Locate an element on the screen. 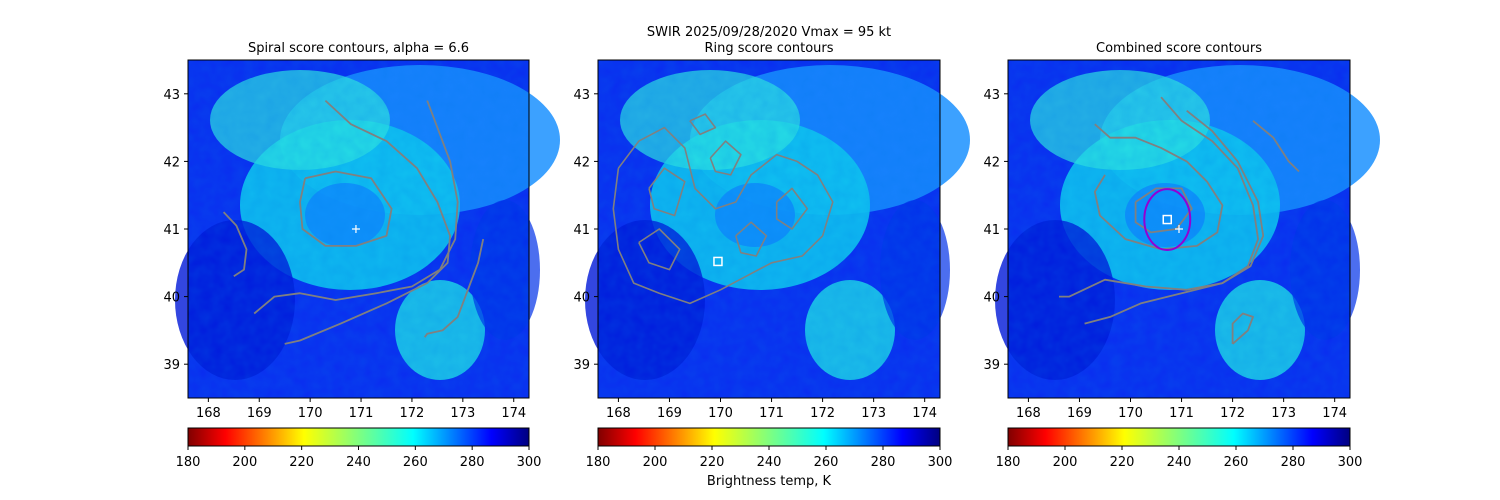 This screenshot has height=500, width=1500. panel-spiral-markers is located at coordinates (355, 229).